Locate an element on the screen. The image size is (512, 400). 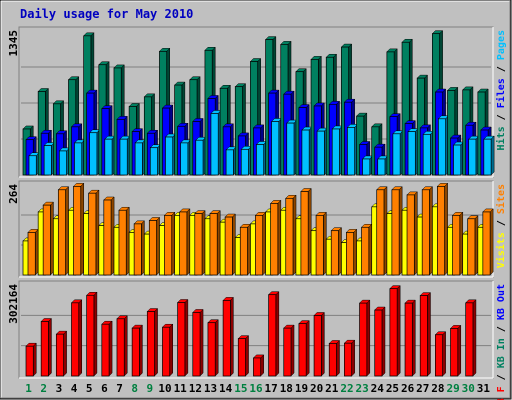
svg-text: Visits / Sites is located at coordinates (501, 226).